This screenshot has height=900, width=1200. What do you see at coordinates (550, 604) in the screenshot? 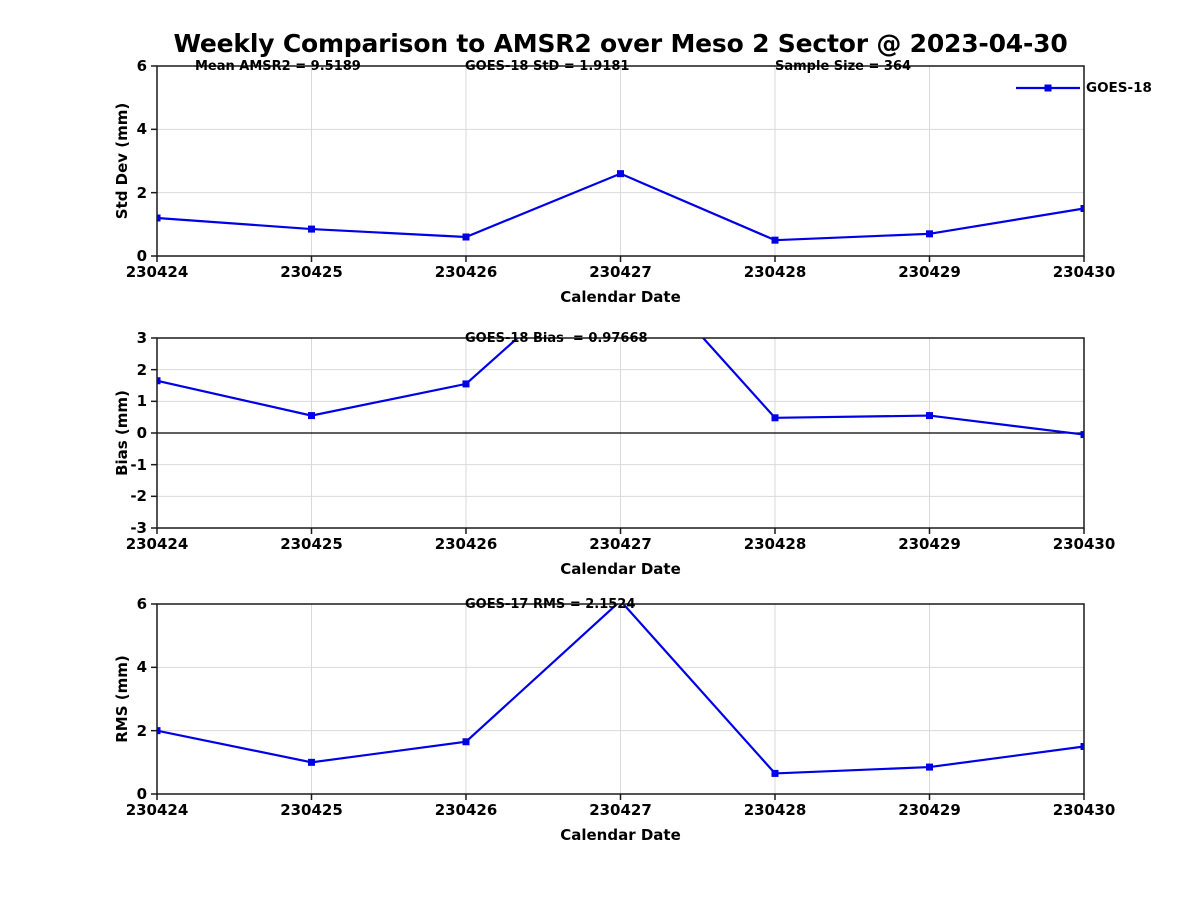
I see `annotation-goes17-rms: GOES-17 RMS = 2.1524` at bounding box center [550, 604].